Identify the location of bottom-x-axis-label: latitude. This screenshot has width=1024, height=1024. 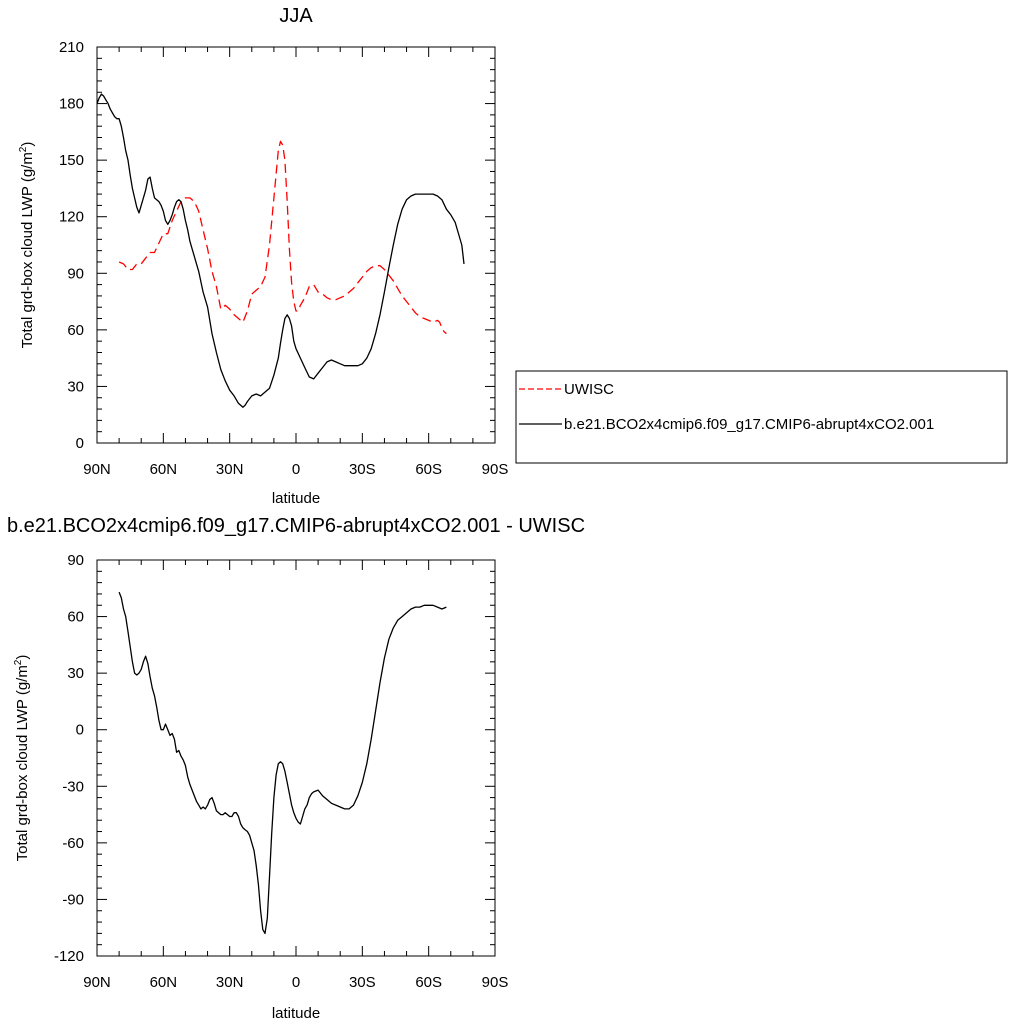
(296, 1013).